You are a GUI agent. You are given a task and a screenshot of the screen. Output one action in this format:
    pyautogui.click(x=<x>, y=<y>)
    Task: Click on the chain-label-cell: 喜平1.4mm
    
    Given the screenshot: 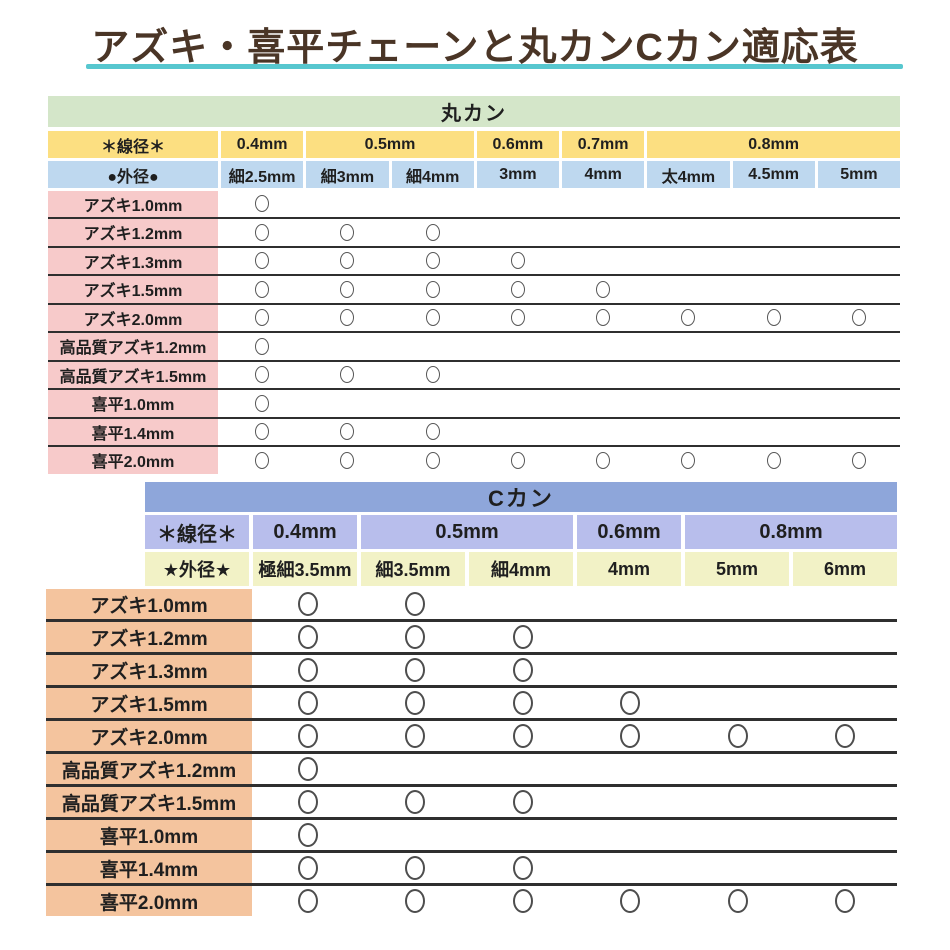 What is the action you would take?
    pyautogui.click(x=133, y=431)
    